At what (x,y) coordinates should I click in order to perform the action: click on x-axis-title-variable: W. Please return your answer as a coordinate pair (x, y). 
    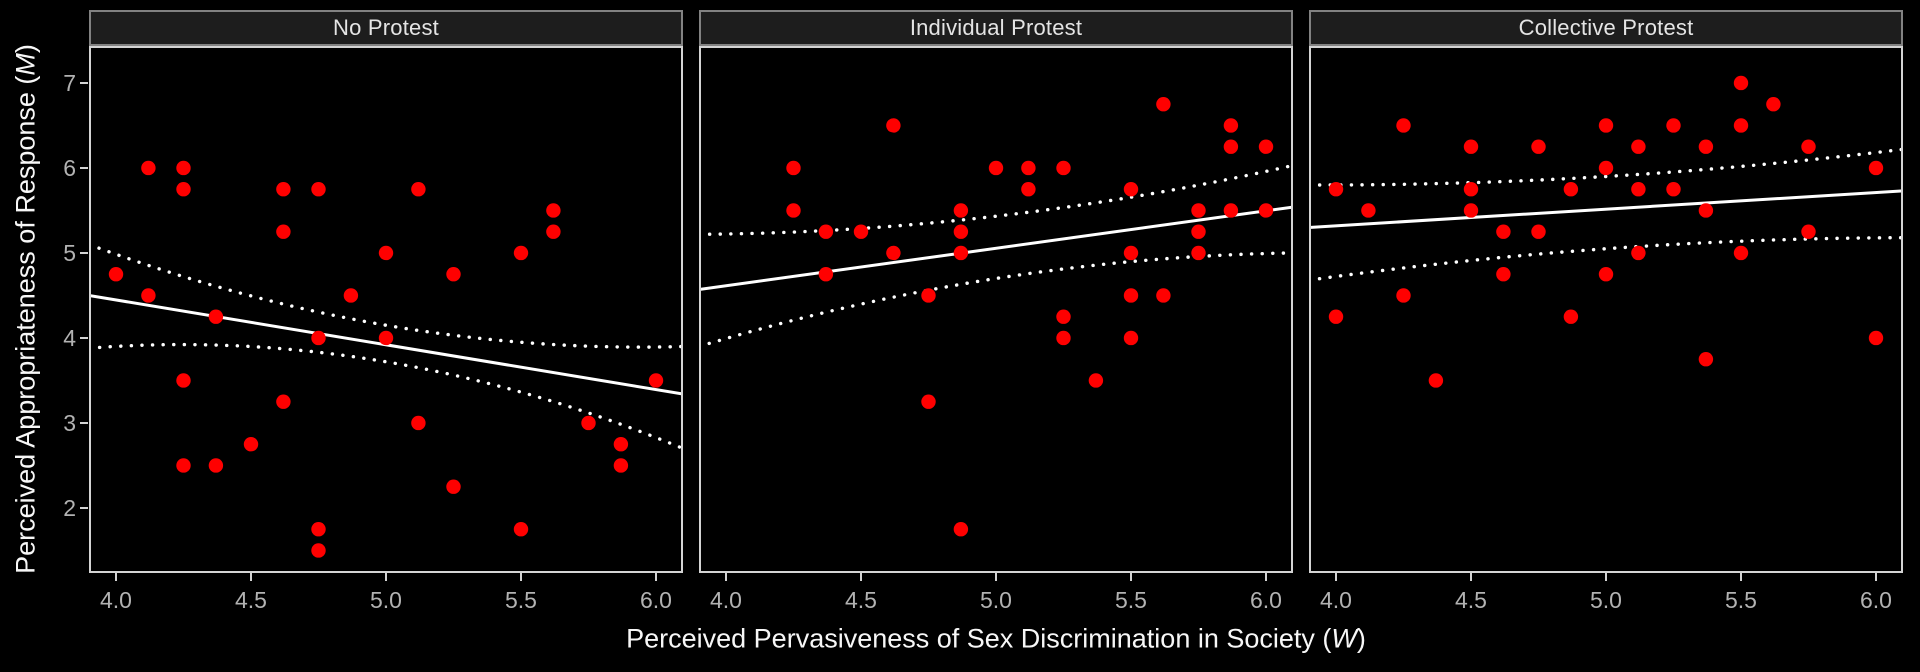
    Looking at the image, I should click on (1344, 638).